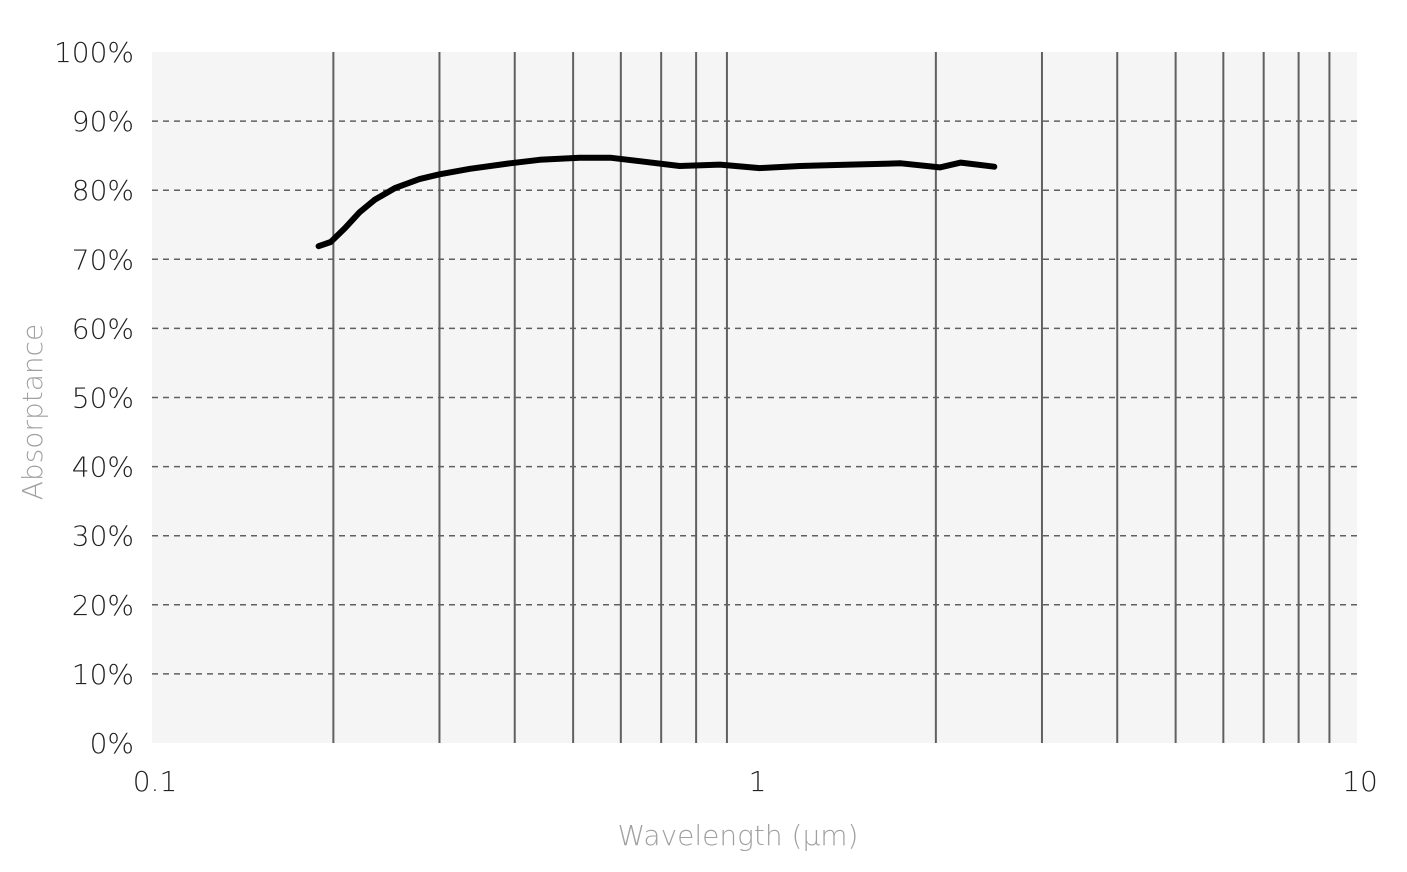 This screenshot has height=872, width=1407. I want to click on y-tick-label: 60%, so click(103, 328).